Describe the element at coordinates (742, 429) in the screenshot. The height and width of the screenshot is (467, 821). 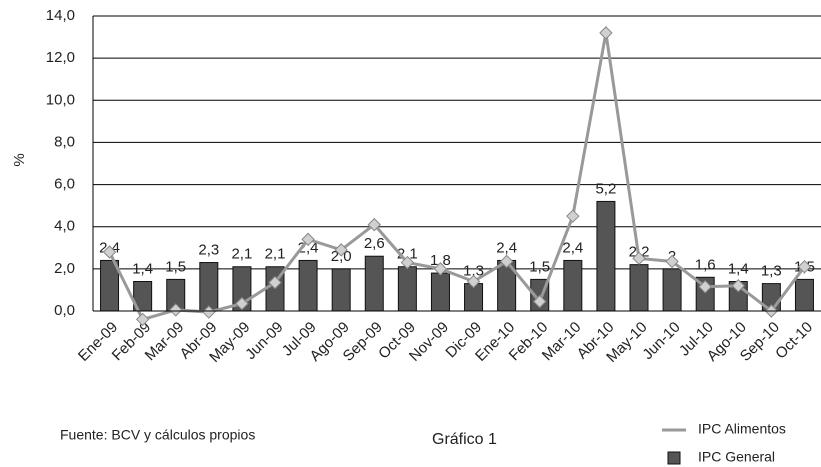
I see `legend-label: IPC Alimentos` at that location.